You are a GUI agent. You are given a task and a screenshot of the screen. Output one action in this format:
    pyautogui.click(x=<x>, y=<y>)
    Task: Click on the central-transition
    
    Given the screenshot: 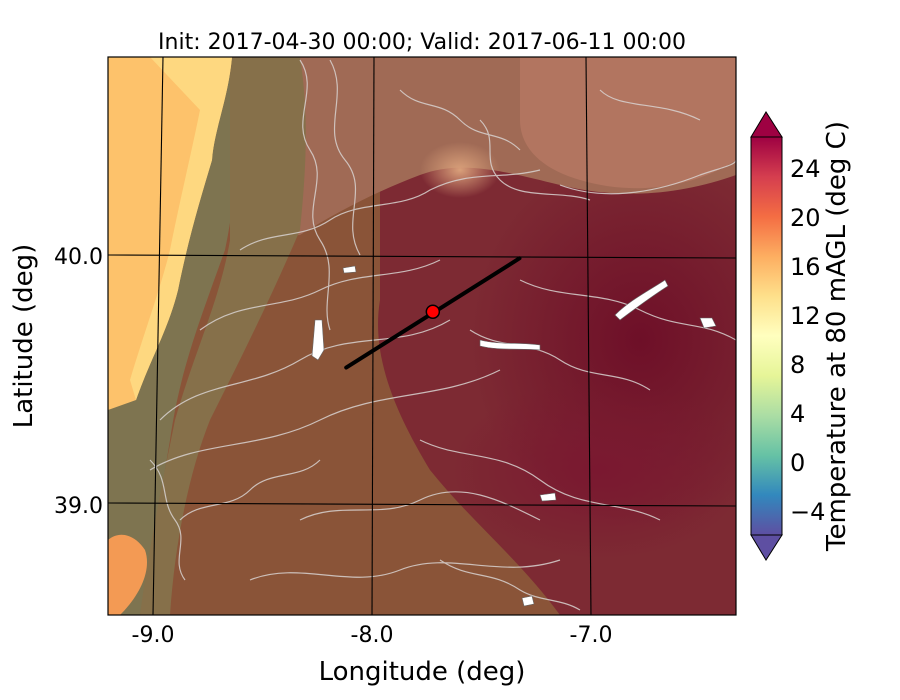 What is the action you would take?
    pyautogui.click(x=223, y=336)
    